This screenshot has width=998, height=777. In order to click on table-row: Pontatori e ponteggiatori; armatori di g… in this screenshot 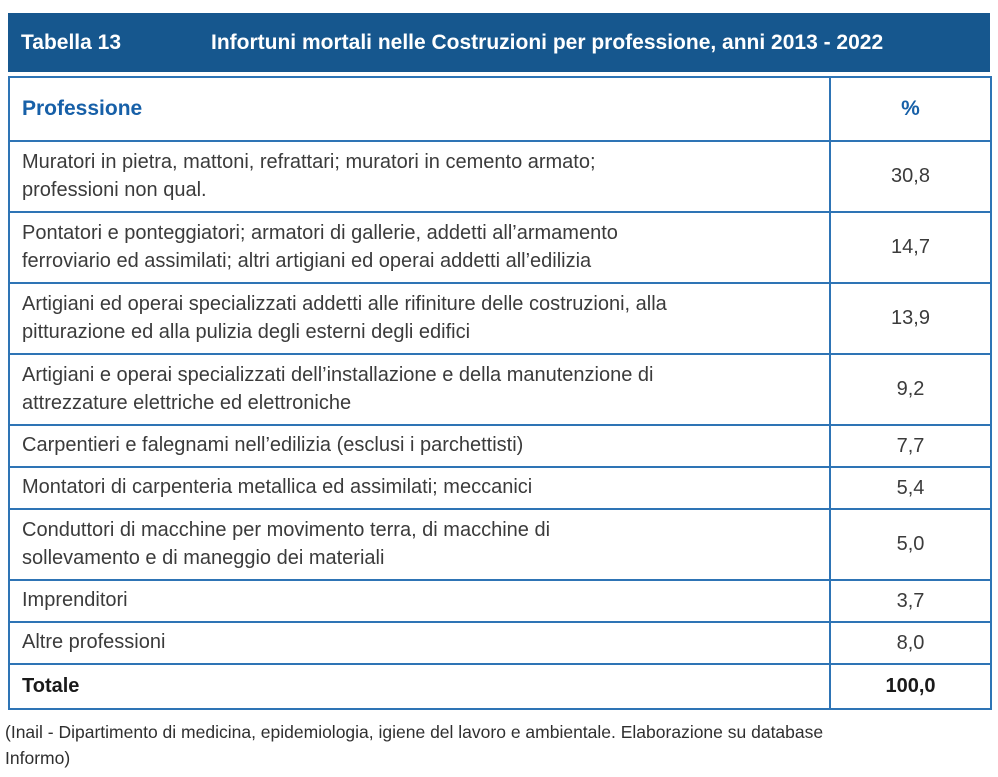, I will do `click(500, 247)`.